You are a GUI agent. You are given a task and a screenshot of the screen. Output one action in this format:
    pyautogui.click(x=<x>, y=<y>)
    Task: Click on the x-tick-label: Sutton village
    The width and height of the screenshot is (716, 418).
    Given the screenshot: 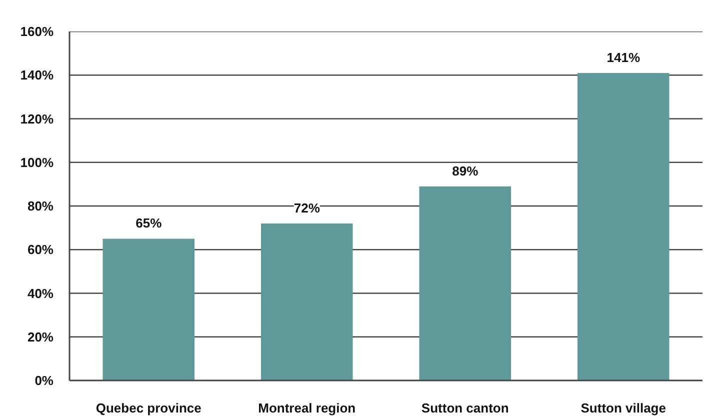 What is the action you would take?
    pyautogui.click(x=623, y=408)
    